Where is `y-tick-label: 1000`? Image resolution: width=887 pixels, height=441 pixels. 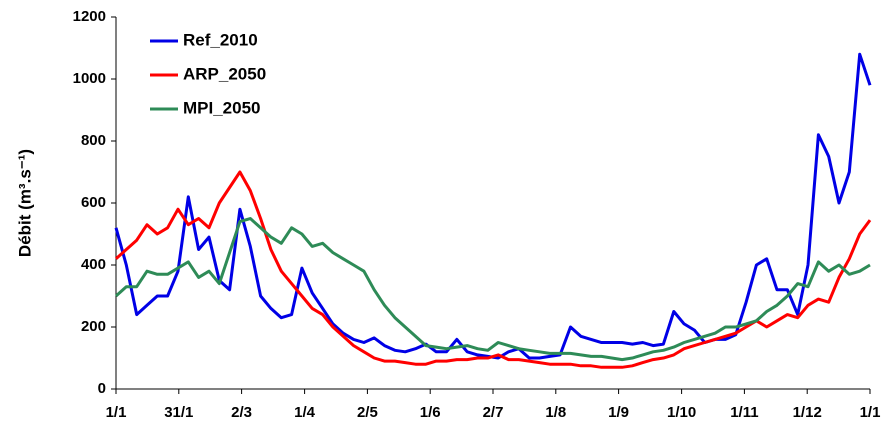 y-tick-label: 1000 is located at coordinates (89, 78).